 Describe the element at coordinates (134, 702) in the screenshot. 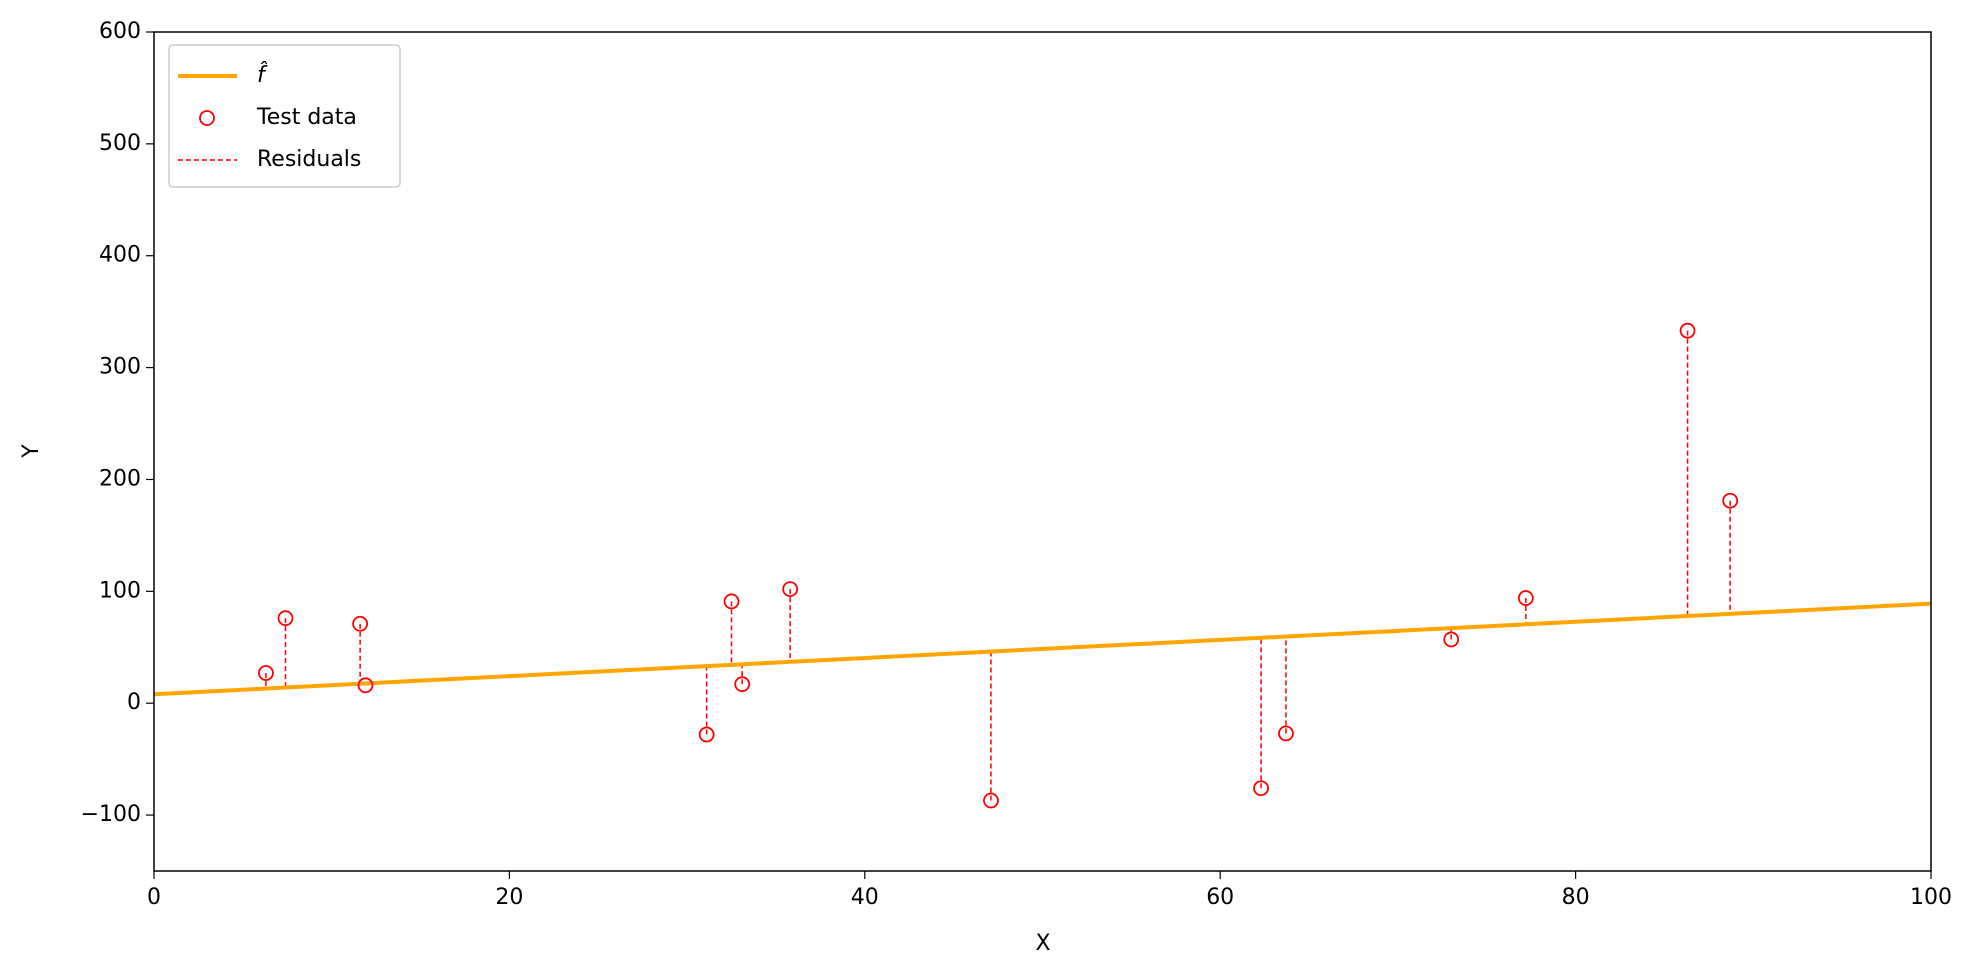

I see `y-tick-label: 0` at that location.